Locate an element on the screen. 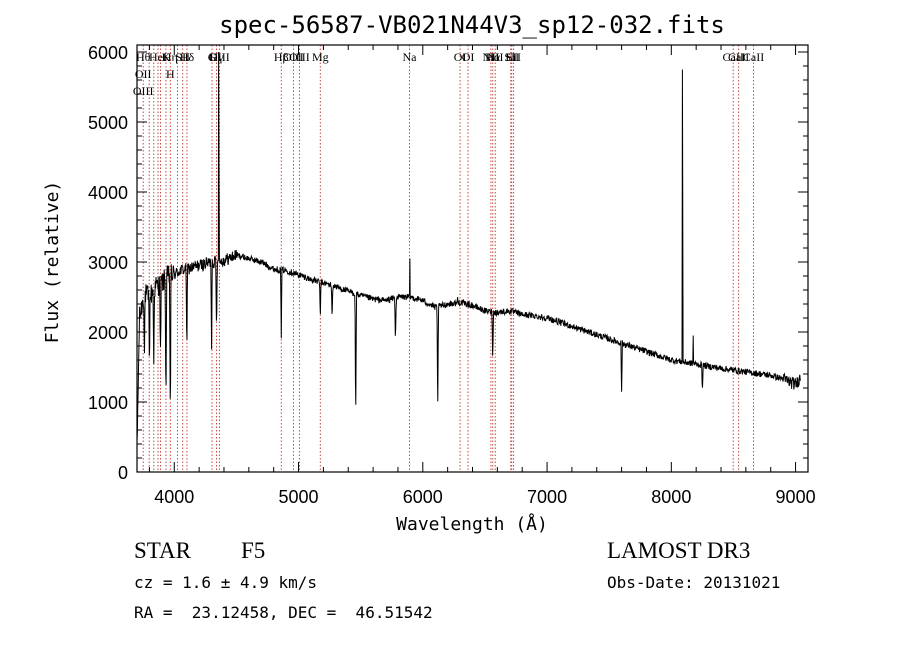  x-axis-label: Wavelength (Å) is located at coordinates (472, 524).